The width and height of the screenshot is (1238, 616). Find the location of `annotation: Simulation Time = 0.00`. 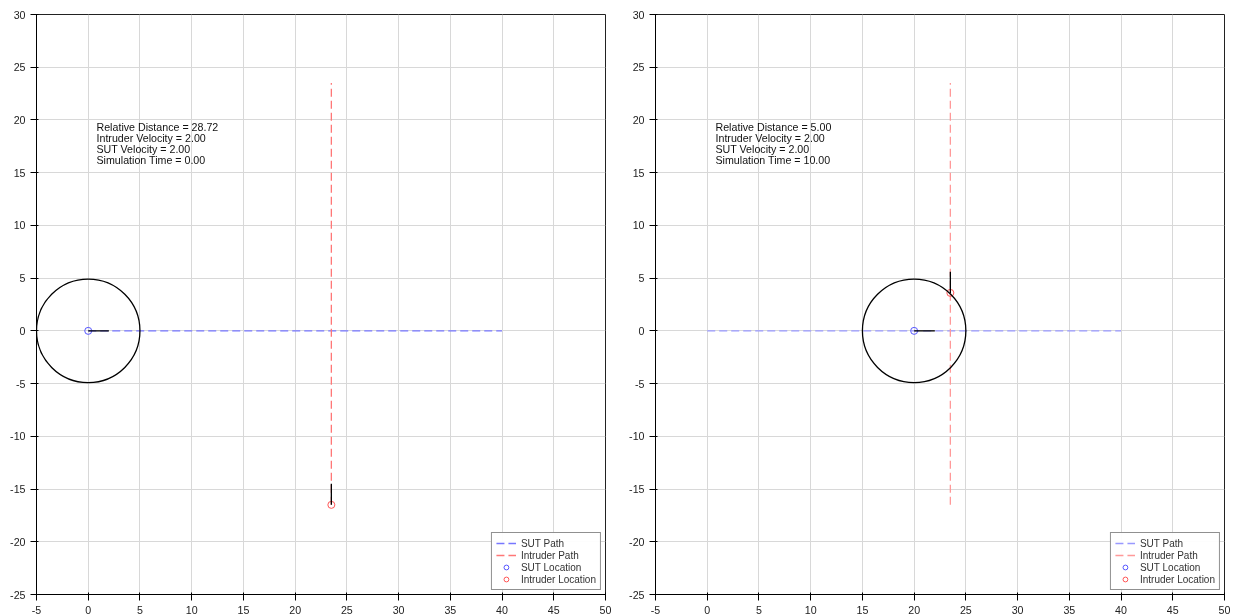

annotation: Simulation Time = 0.00 is located at coordinates (151, 159).